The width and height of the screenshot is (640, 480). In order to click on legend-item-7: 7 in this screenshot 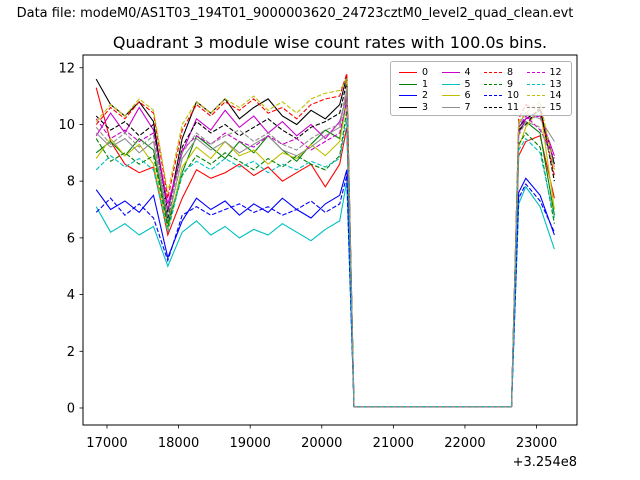, I will do `click(460, 107)`.